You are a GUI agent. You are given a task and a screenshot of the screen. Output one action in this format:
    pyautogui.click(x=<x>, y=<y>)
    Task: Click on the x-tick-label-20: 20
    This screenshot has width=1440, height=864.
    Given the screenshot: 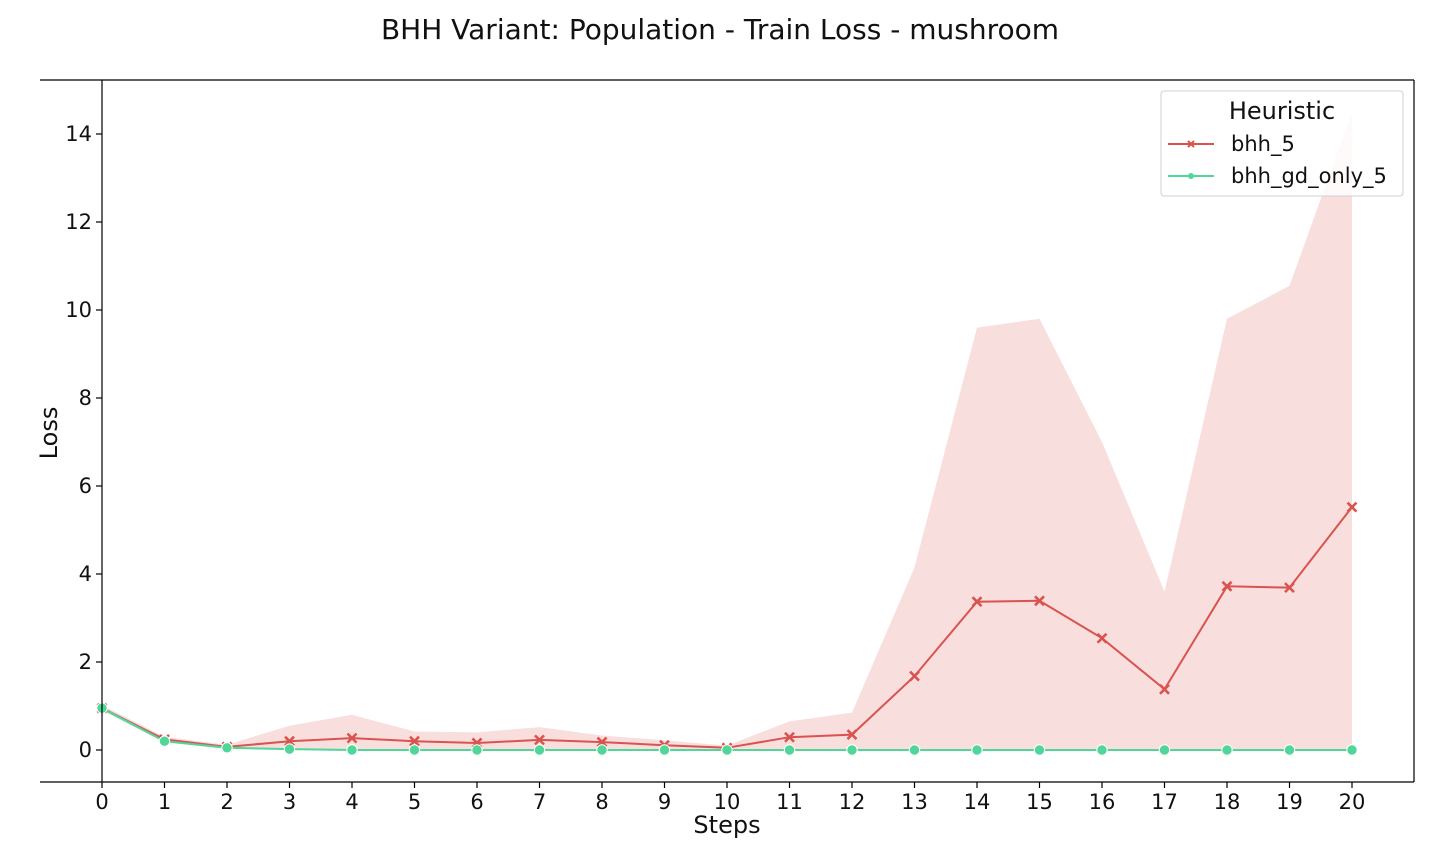 What is the action you would take?
    pyautogui.click(x=1352, y=802)
    